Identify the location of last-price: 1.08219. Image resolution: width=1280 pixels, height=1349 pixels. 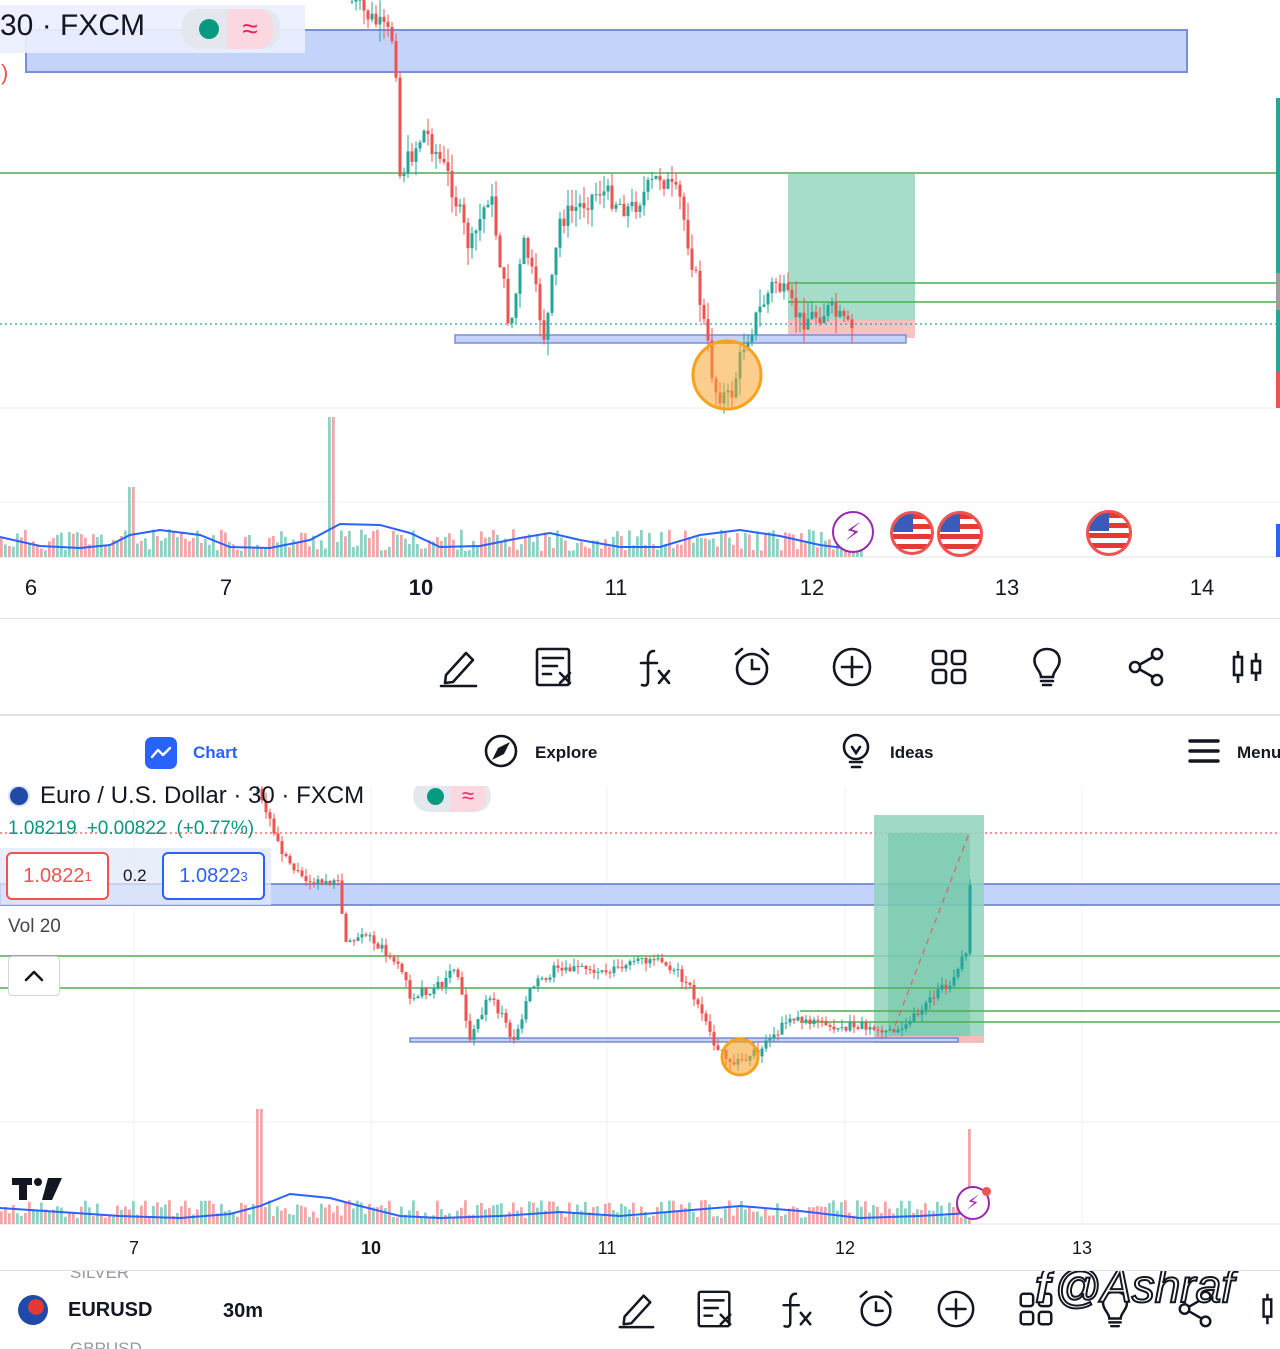
(42, 828).